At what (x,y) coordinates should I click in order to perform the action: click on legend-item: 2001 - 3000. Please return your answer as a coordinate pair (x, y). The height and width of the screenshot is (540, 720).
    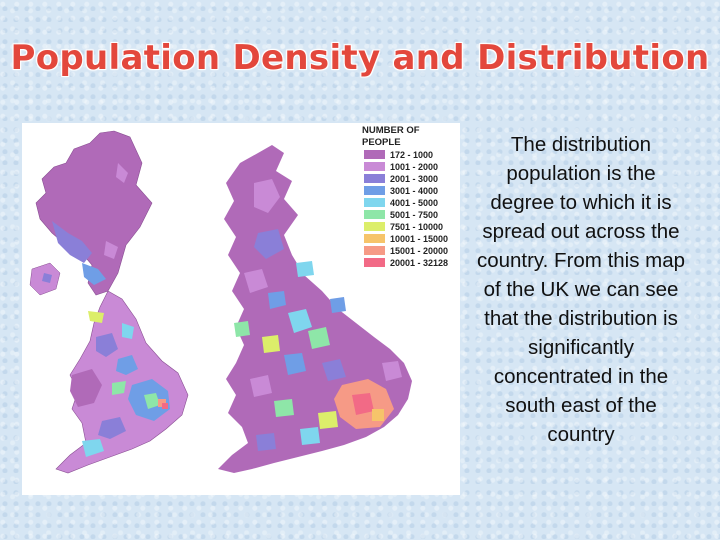
    Looking at the image, I should click on (410, 179).